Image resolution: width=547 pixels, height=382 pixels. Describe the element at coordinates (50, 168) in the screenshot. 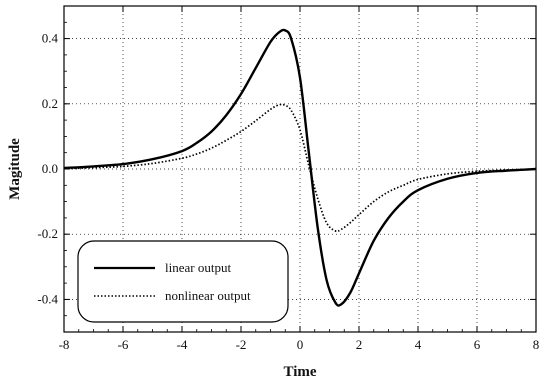

I see `y-tick-label: 0.0` at that location.